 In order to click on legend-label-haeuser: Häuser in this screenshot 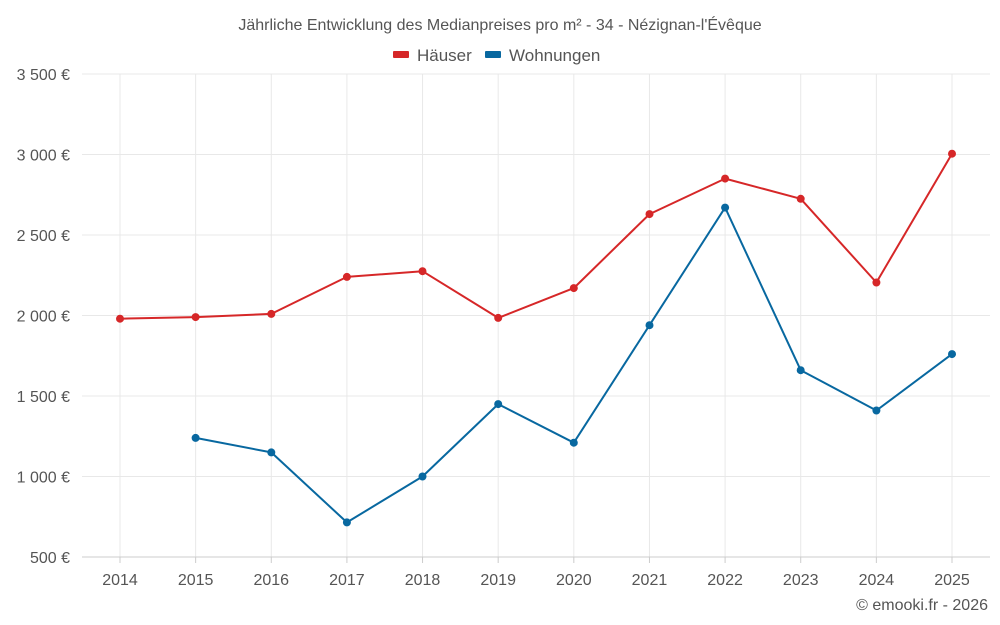, I will do `click(444, 55)`.